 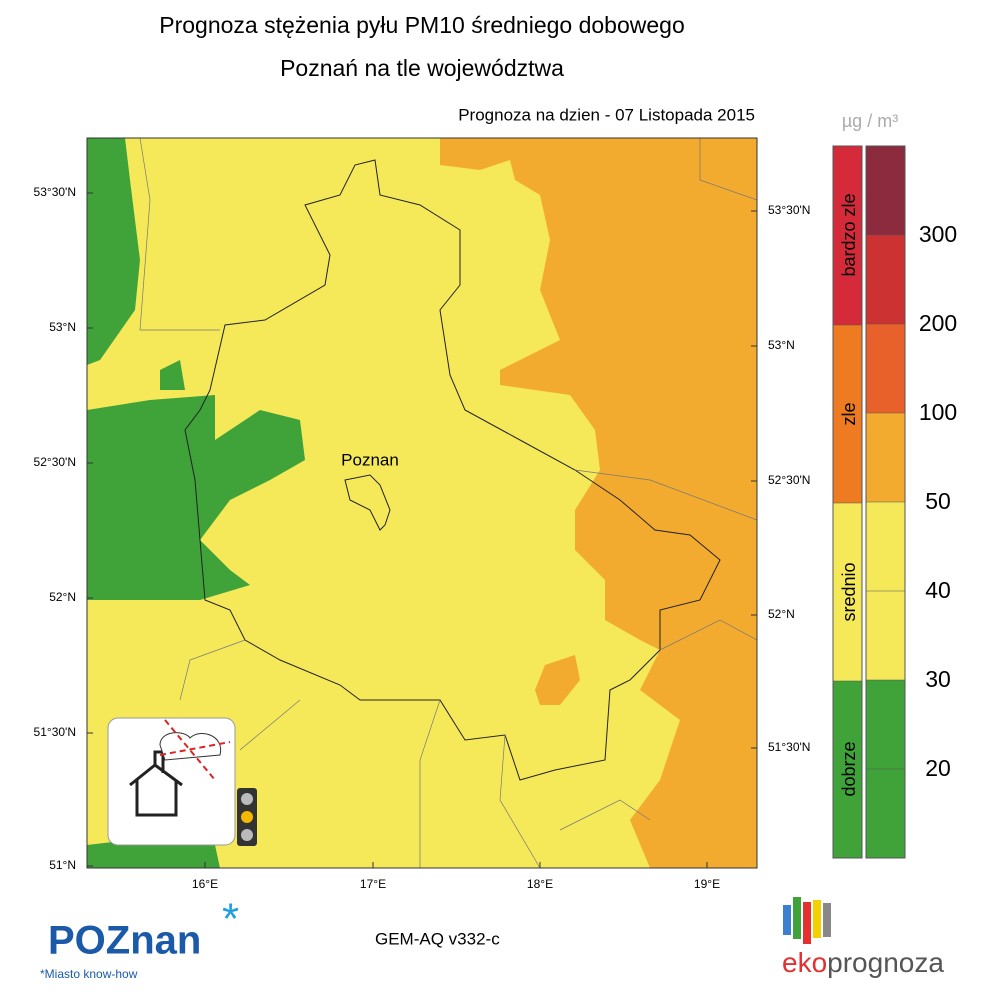 I want to click on wind-lines, so click(x=195, y=750).